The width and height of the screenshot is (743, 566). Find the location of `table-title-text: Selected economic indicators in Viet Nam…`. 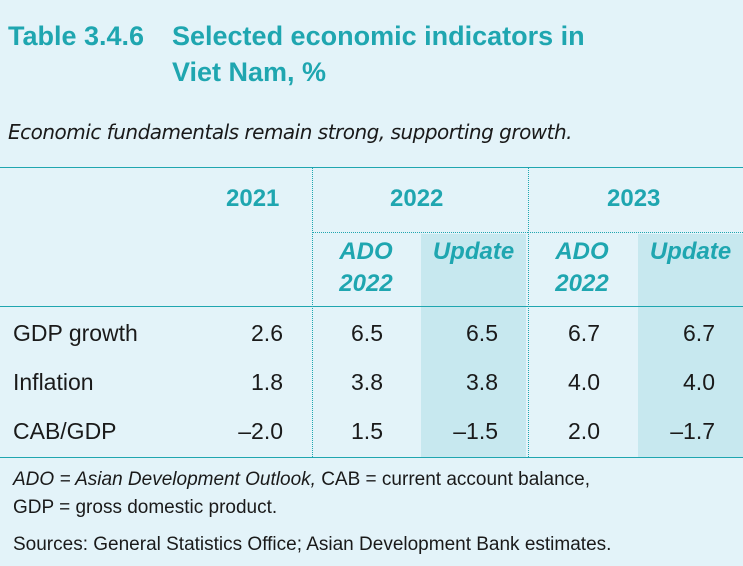

table-title-text: Selected economic indicators in Viet Nam… is located at coordinates (378, 54).